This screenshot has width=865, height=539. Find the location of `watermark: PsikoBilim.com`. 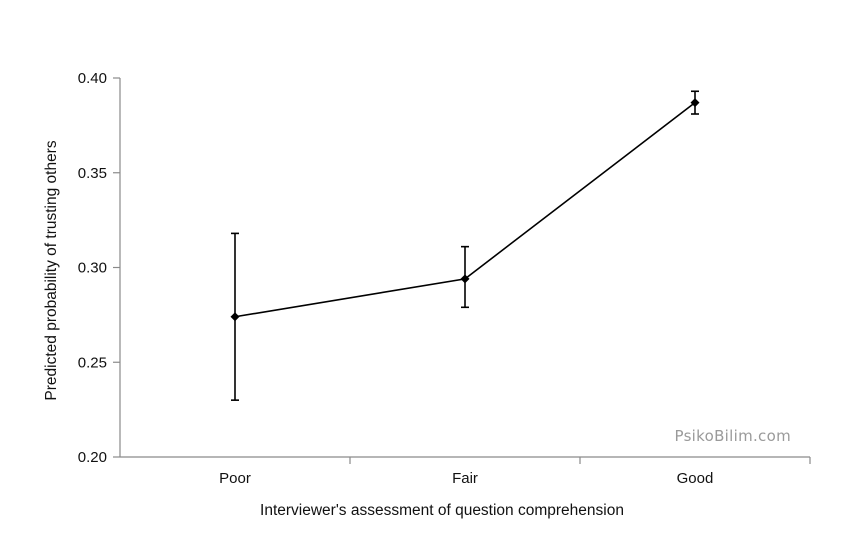

watermark: PsikoBilim.com is located at coordinates (732, 436).